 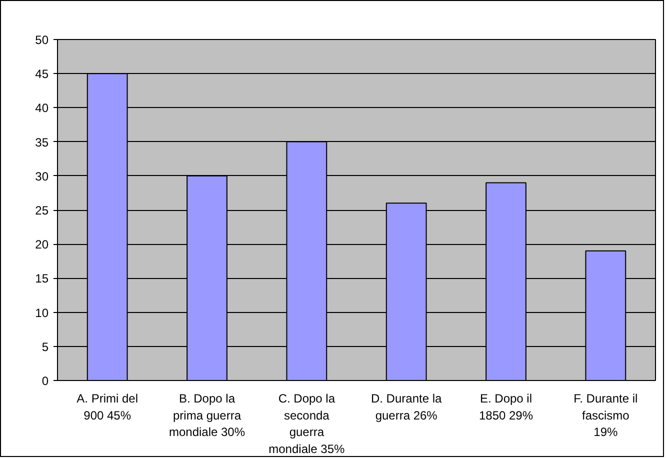 What do you see at coordinates (307, 424) in the screenshot?
I see `x-tick-label: C. Dopo la seconda guerra mondiale 35%` at bounding box center [307, 424].